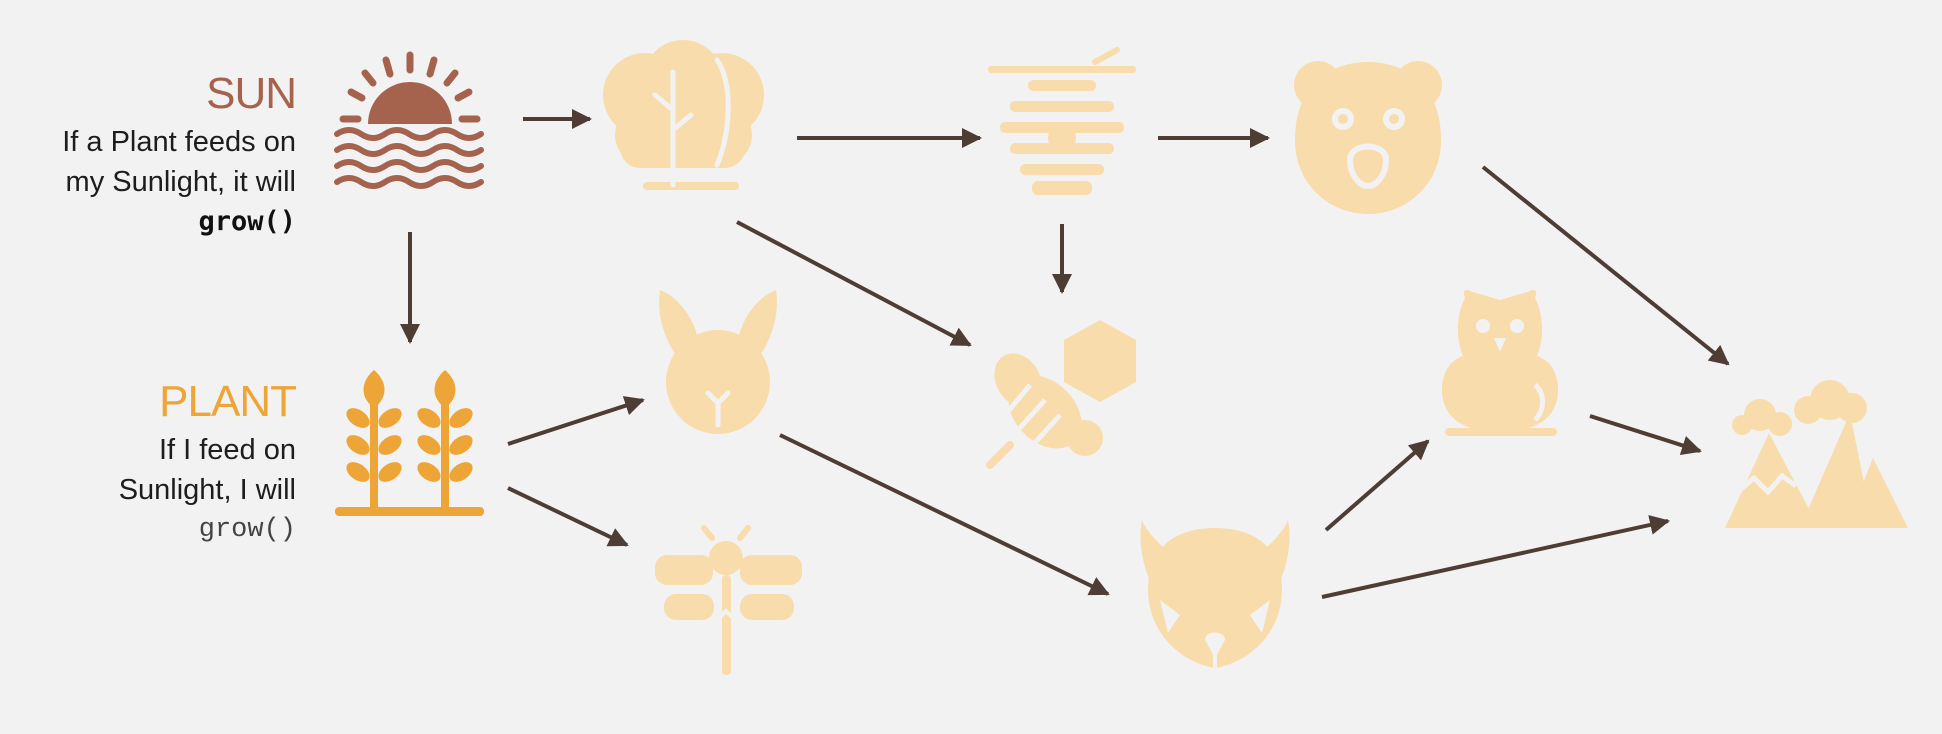 This screenshot has height=734, width=1942. Describe the element at coordinates (728, 600) in the screenshot. I see `dragonfly-icon` at that location.